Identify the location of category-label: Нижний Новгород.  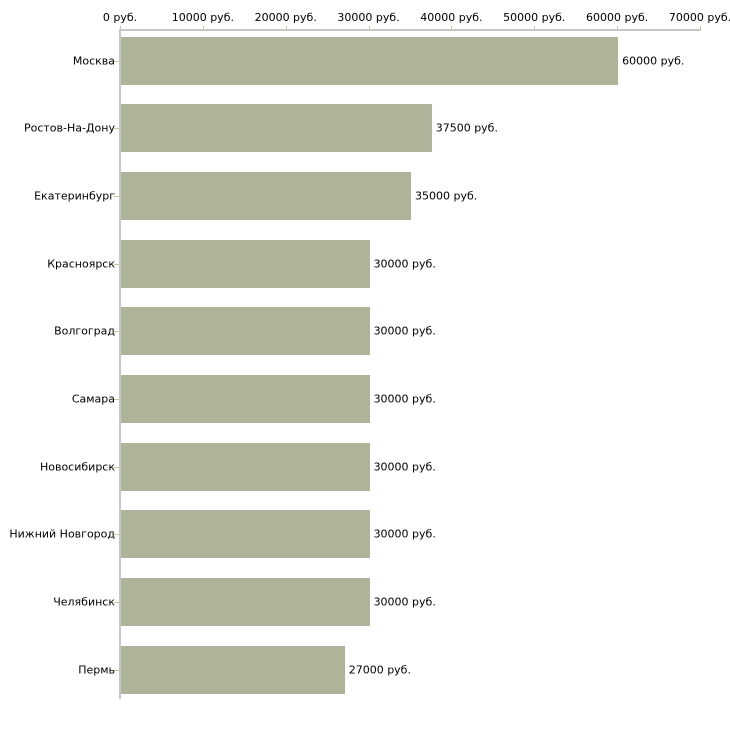
(62, 534).